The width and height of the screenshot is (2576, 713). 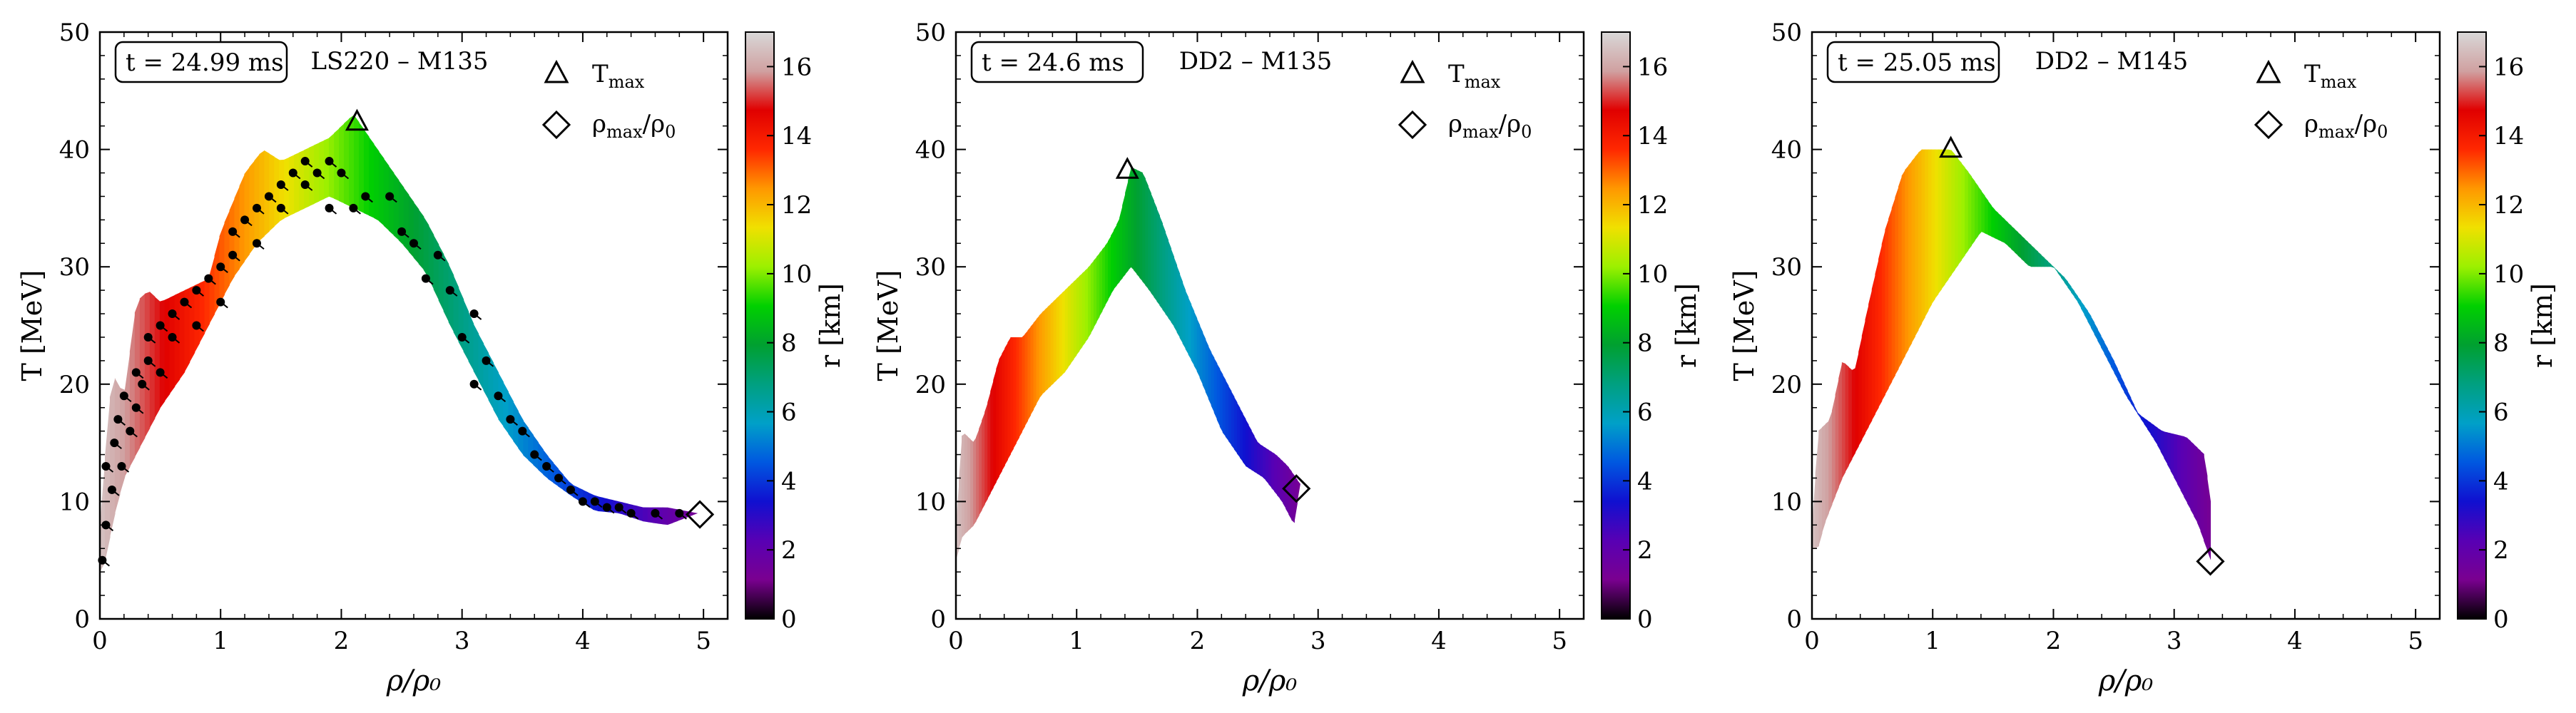 I want to click on legend-tmax-label: Tmax, so click(x=2330, y=76).